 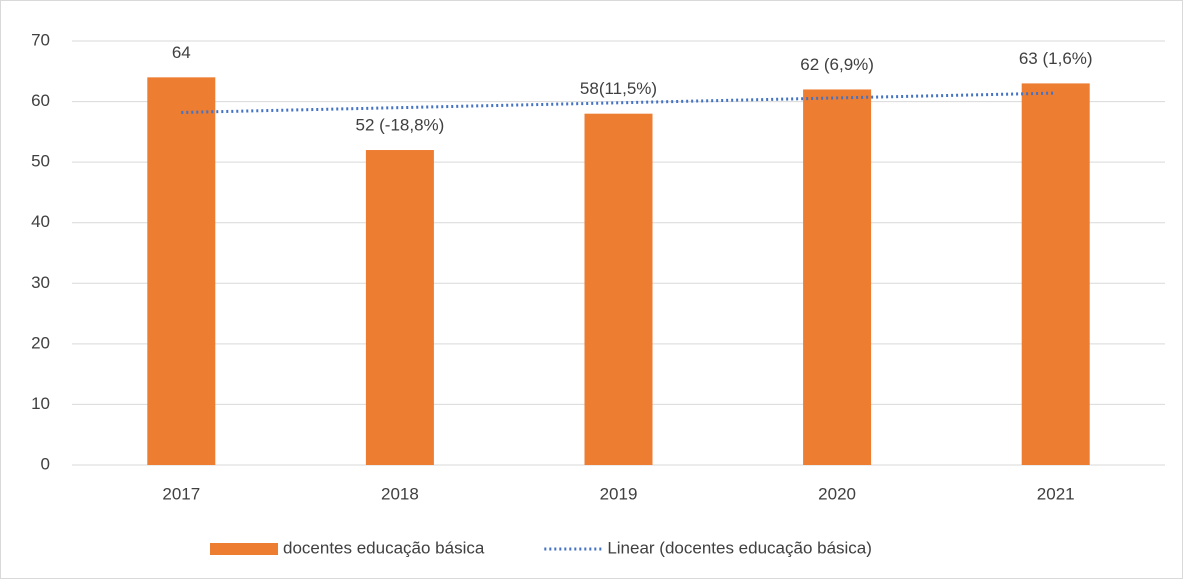 What do you see at coordinates (40, 403) in the screenshot?
I see `y-tick-label: 10` at bounding box center [40, 403].